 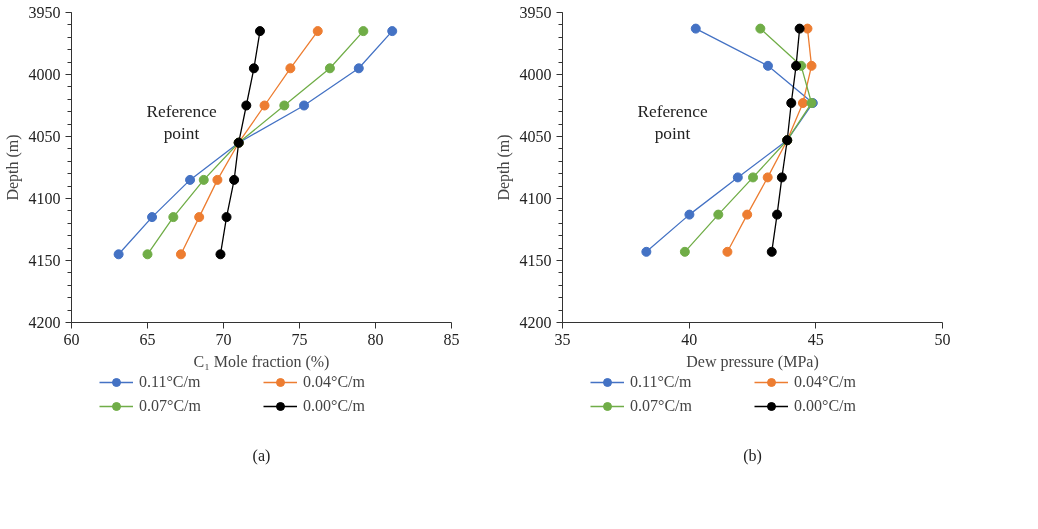 I want to click on x-axis-title: Dew pressure (MPa), so click(x=752, y=361).